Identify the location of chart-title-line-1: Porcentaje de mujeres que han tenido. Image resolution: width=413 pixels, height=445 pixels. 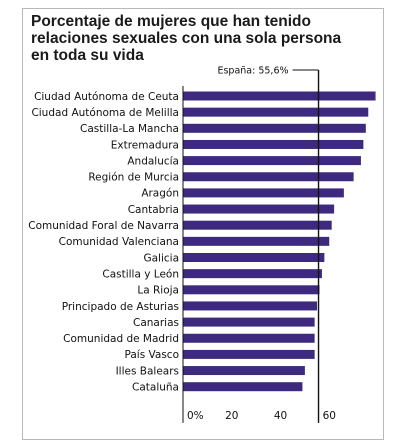
(171, 21).